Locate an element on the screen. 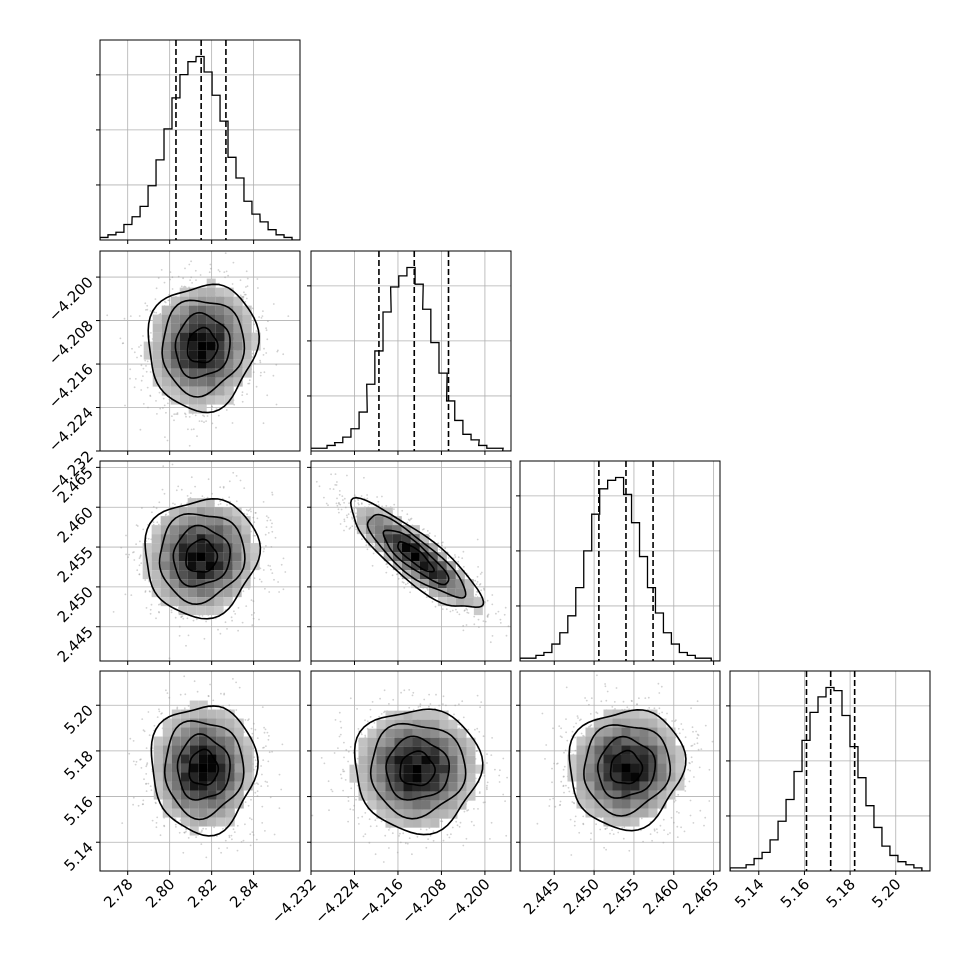  density-peak is located at coordinates (201, 556).